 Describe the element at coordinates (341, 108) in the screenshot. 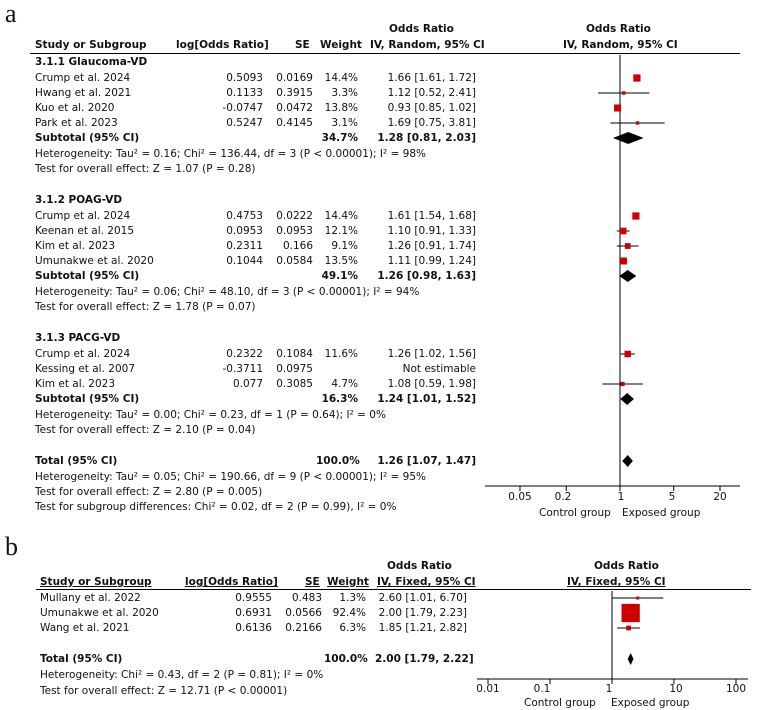

I see `study-weight: 13.8%` at that location.